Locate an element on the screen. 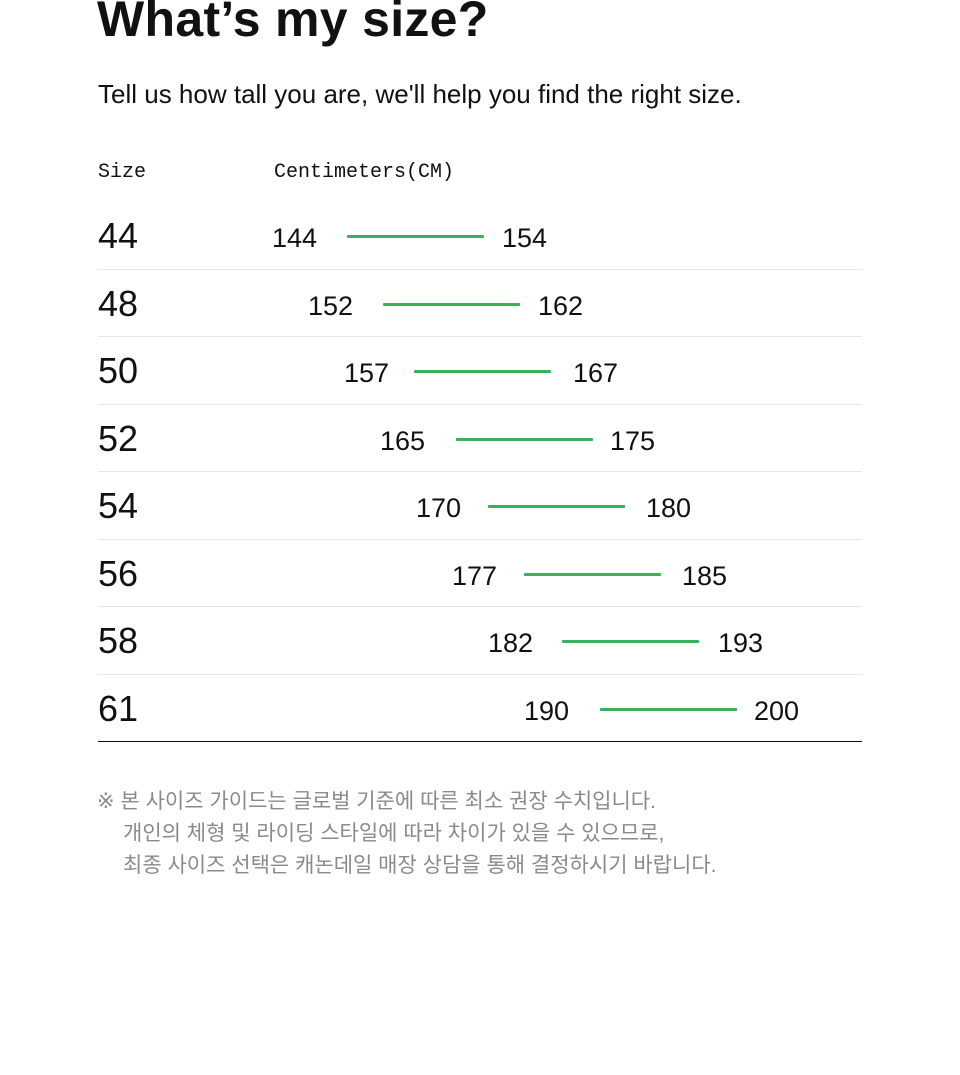 This screenshot has width=960, height=1075. size-label: 58 is located at coordinates (118, 640).